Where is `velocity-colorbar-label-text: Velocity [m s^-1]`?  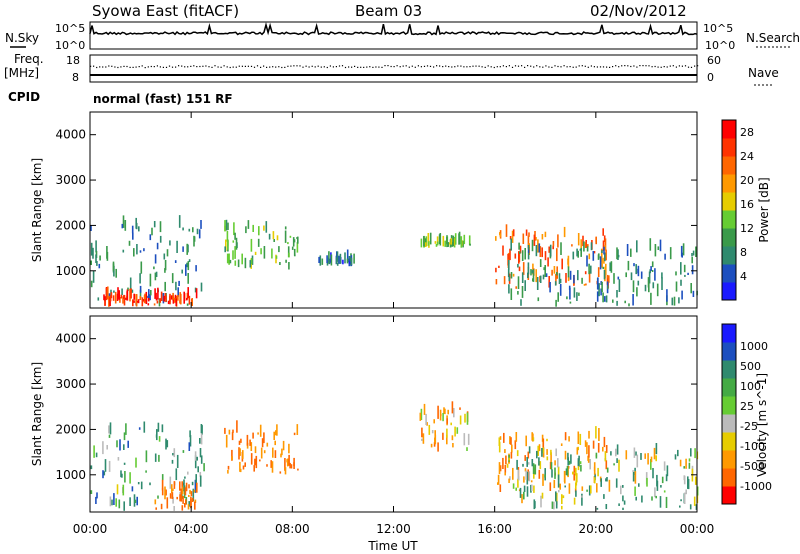
velocity-colorbar-label-text: Velocity [m s^-1] is located at coordinates (762, 425).